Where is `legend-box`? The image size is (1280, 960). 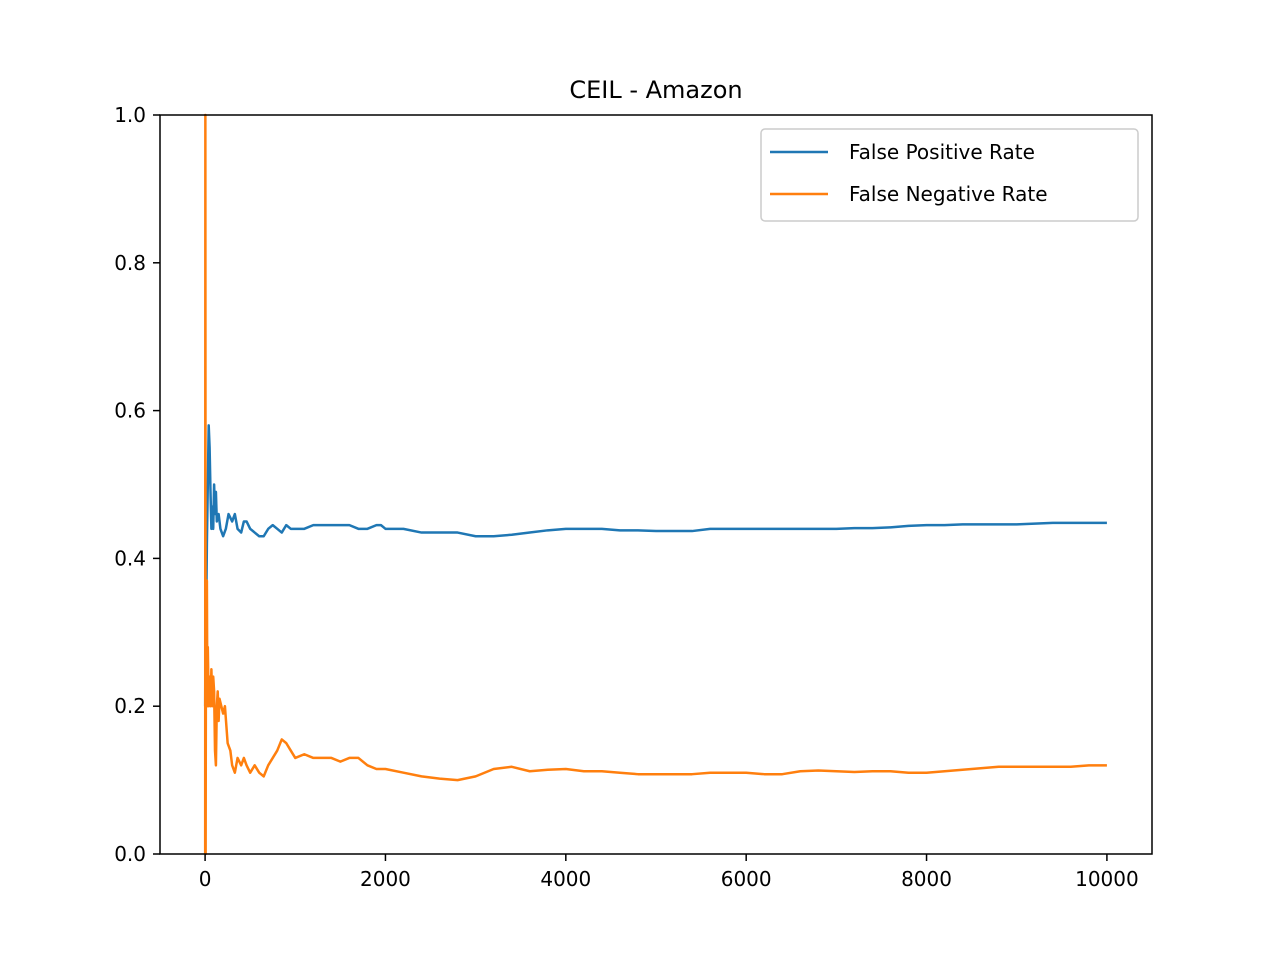
legend-box is located at coordinates (949, 175).